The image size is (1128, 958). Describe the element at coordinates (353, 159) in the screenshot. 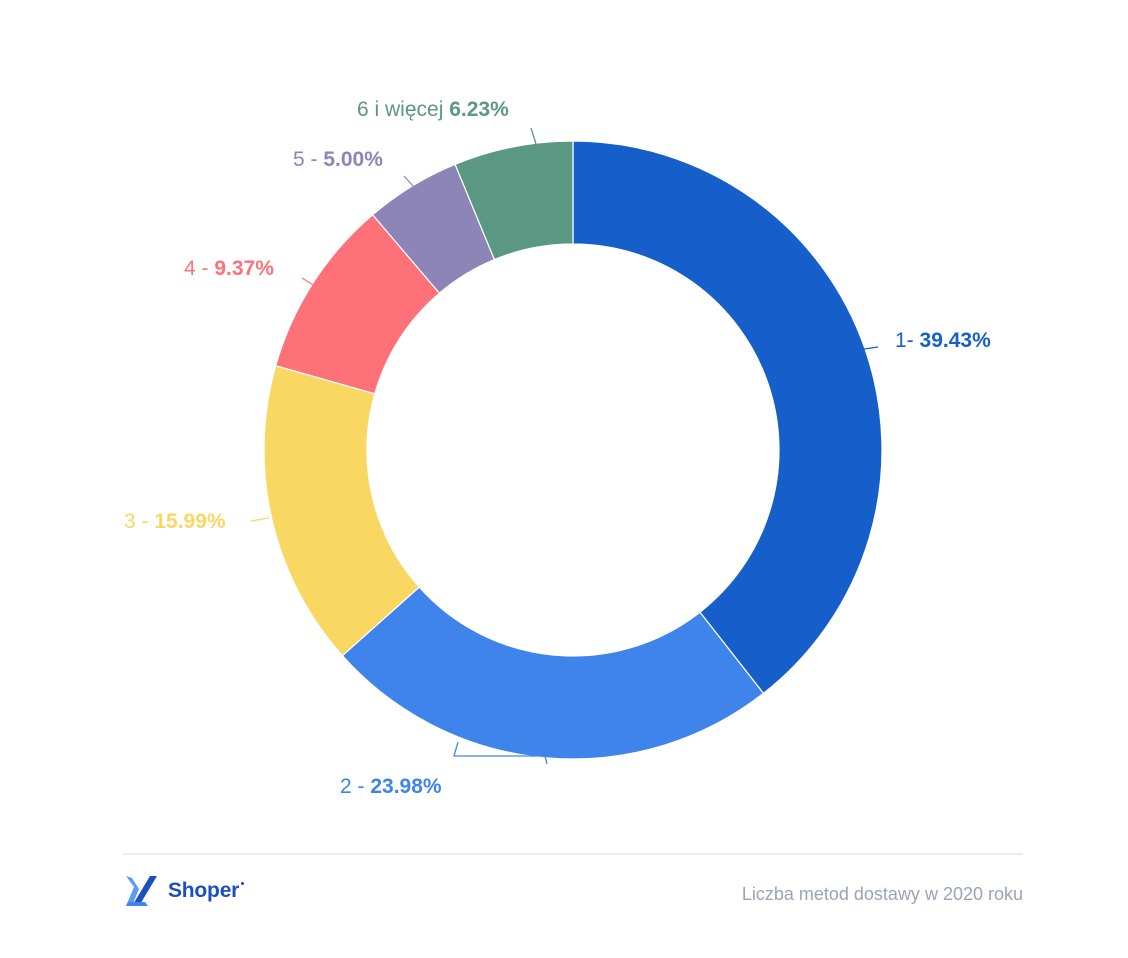

I see `slice-label-value: 5.00%` at that location.